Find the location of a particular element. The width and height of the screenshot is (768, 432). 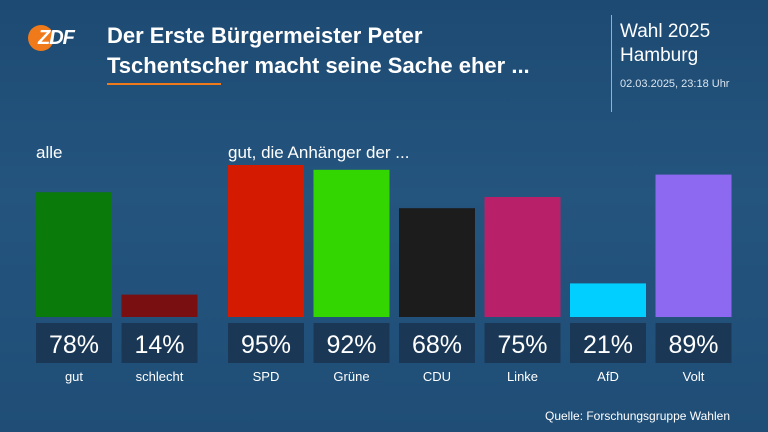

zdf-logo-icon is located at coordinates (41, 38).